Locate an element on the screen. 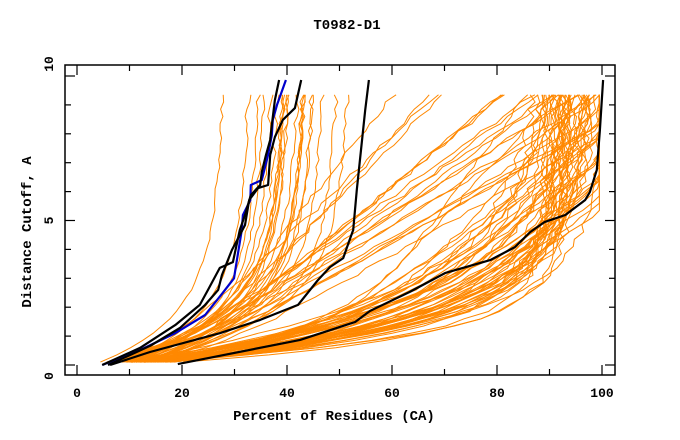 The width and height of the screenshot is (680, 440). y-tick-label: 5 is located at coordinates (49, 220).